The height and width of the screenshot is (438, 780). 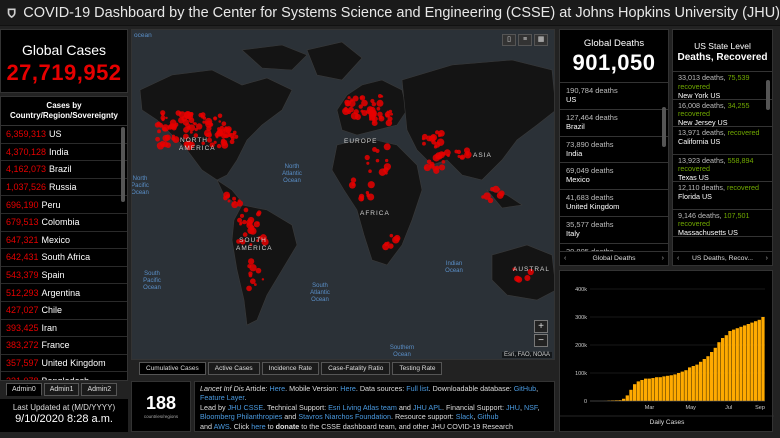 What do you see at coordinates (541, 40) in the screenshot?
I see `basemap-gallery-icon: ▦` at bounding box center [541, 40].